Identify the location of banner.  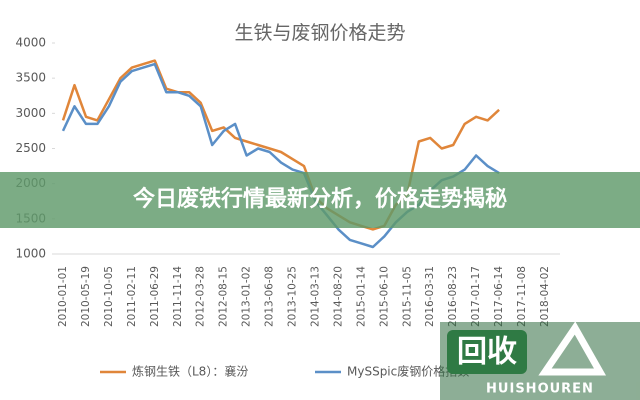
(320, 200).